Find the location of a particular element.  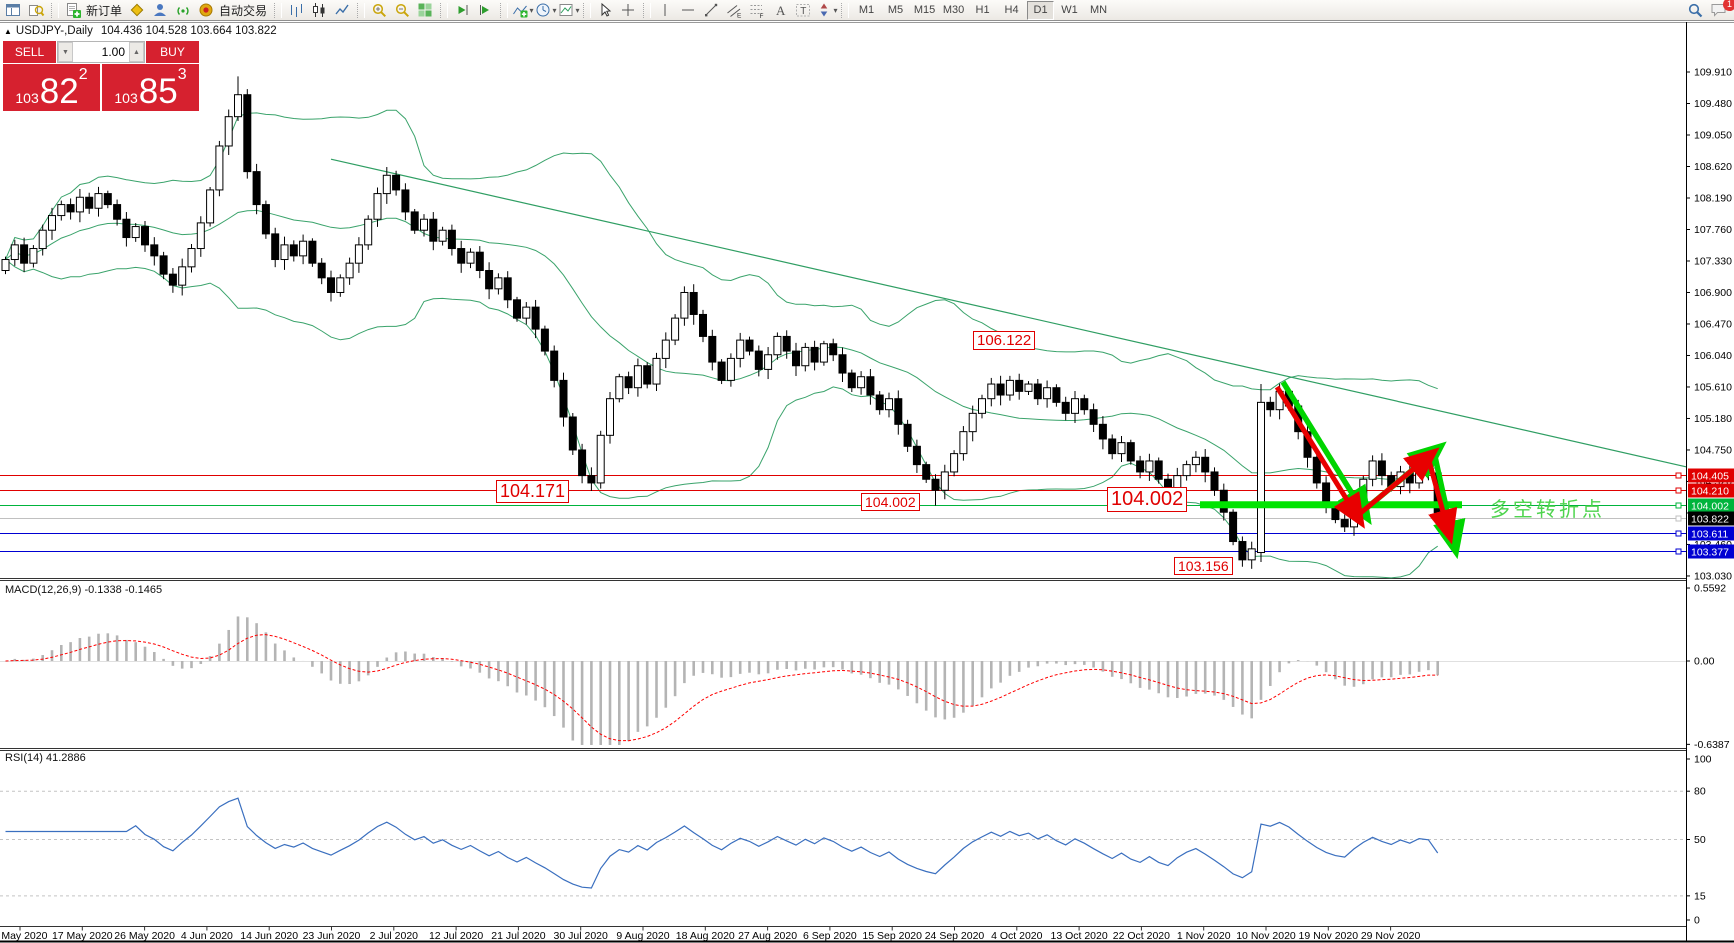

svg-text: 107.330 is located at coordinates (1713, 261).